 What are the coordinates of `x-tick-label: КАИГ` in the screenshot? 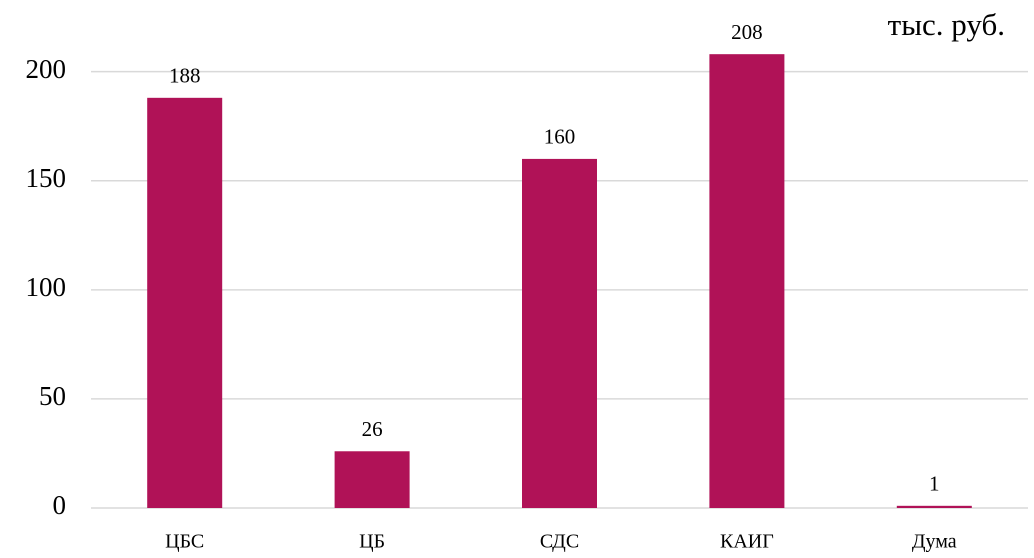 It's located at (747, 542).